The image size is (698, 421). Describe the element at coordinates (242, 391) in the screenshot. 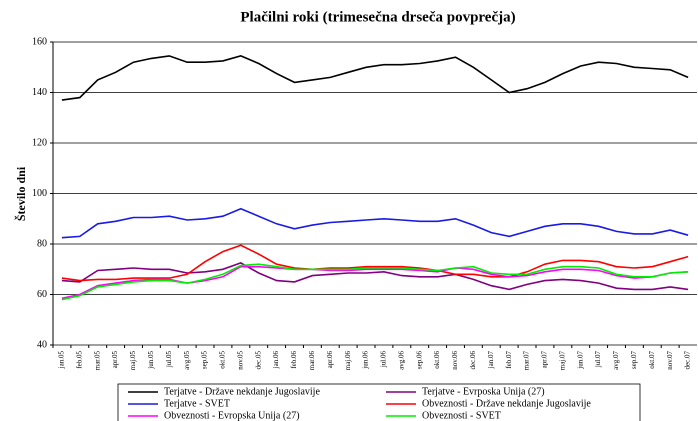

I see `legend-label: Terjatve - Države nekdanje Jugoslavije` at that location.